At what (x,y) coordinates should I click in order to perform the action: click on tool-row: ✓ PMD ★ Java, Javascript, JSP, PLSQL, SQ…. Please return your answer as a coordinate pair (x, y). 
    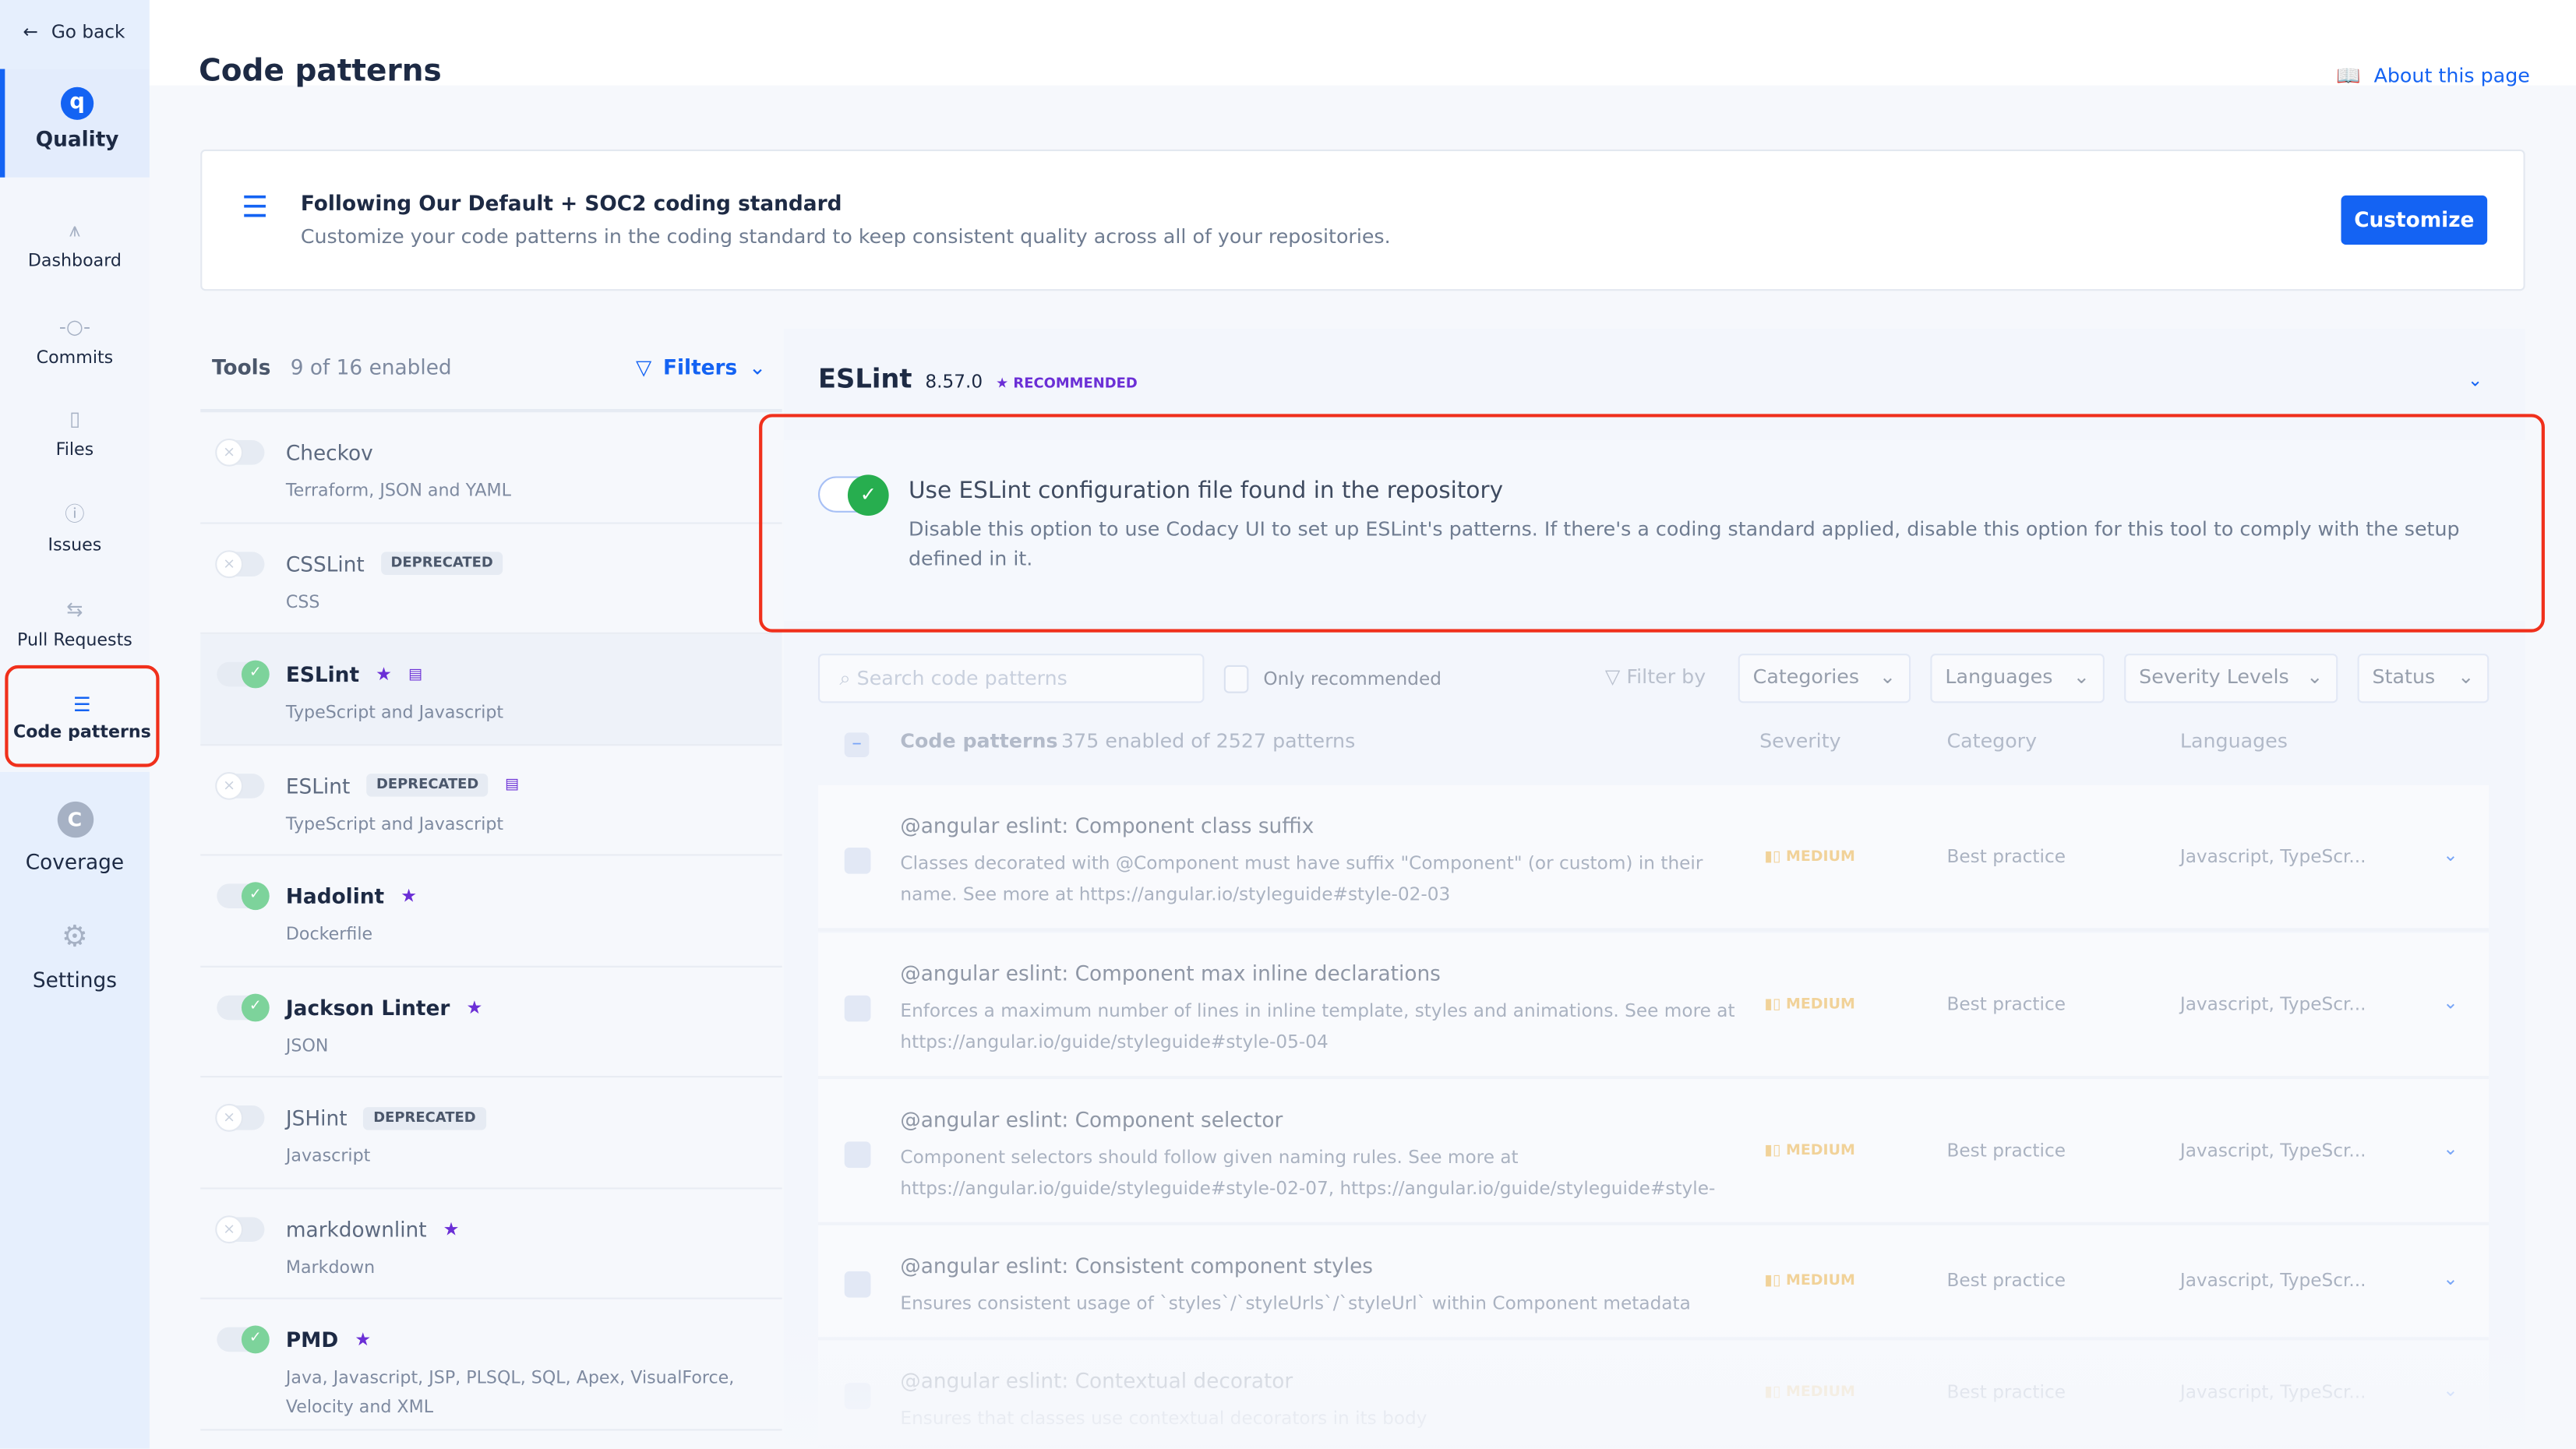
    Looking at the image, I should click on (491, 1365).